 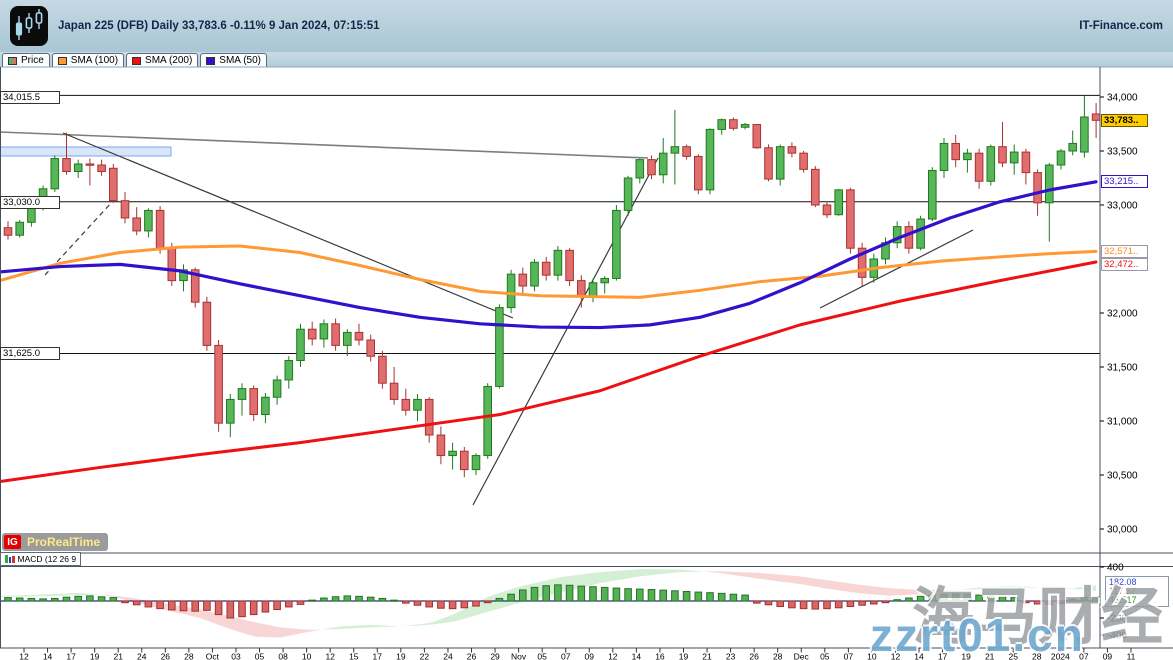 I want to click on axis-tick-label: Nov, so click(x=519, y=656).